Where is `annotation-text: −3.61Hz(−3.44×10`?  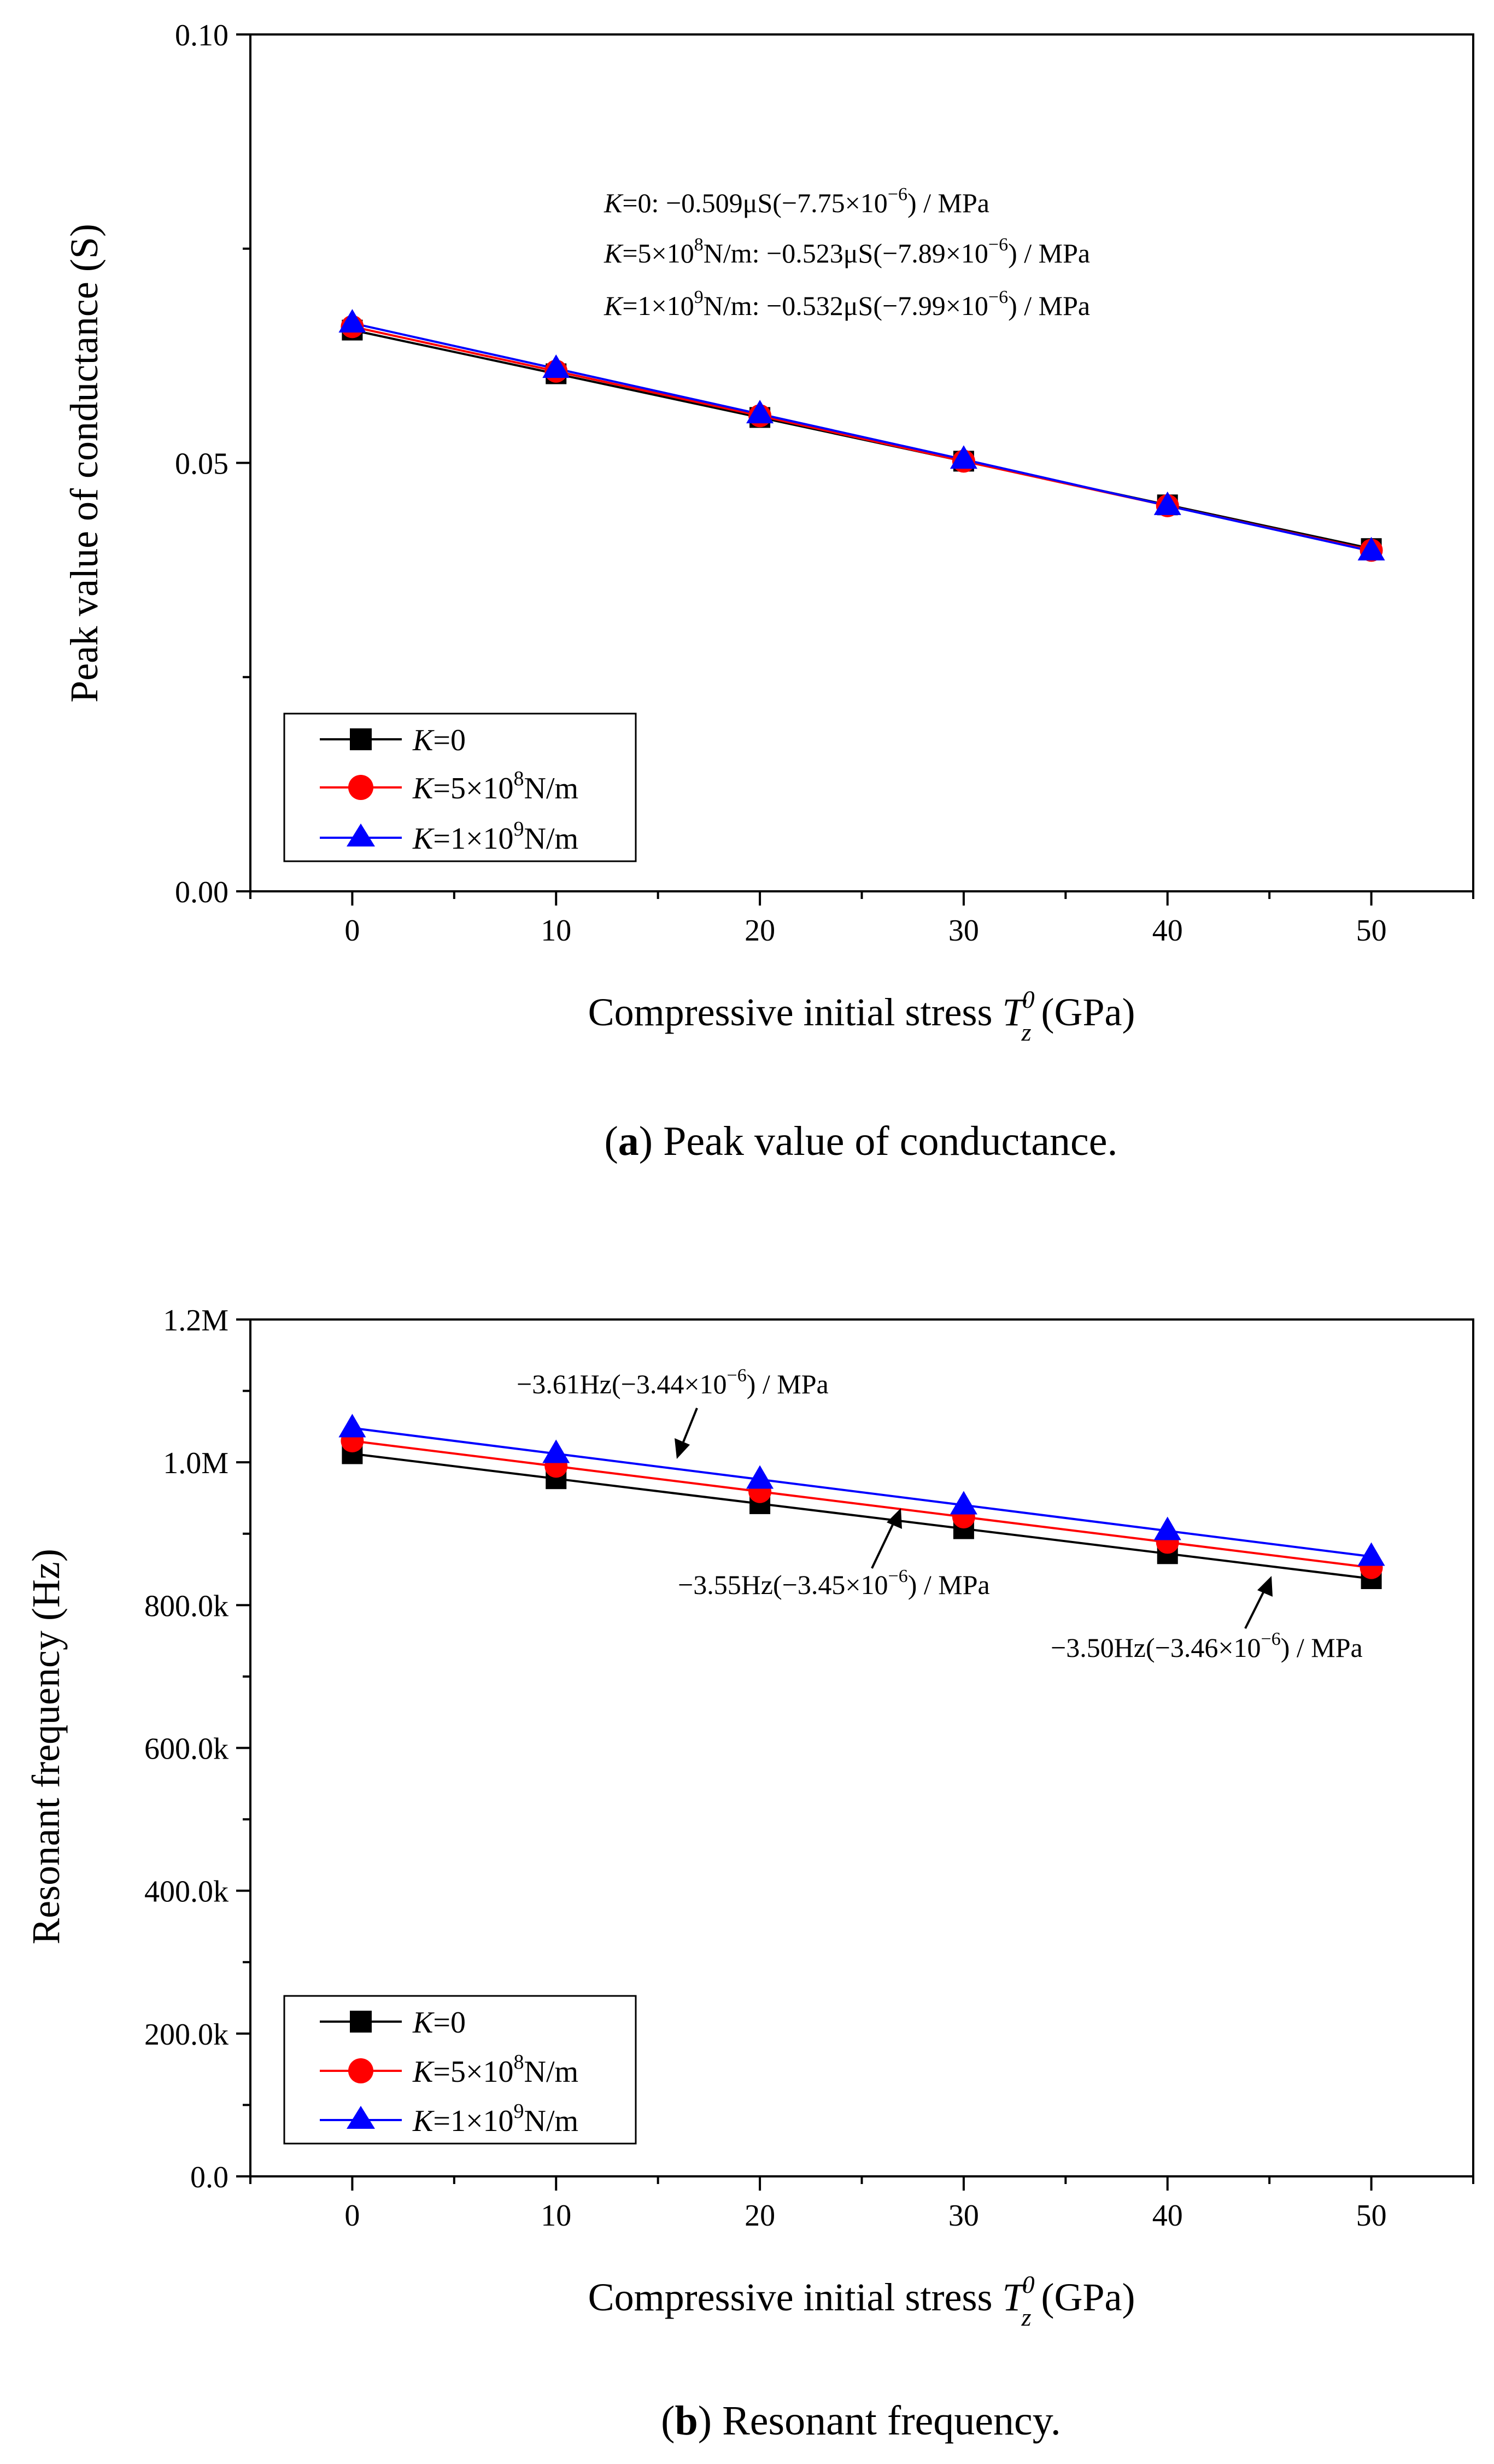 annotation-text: −3.61Hz(−3.44×10 is located at coordinates (622, 1384).